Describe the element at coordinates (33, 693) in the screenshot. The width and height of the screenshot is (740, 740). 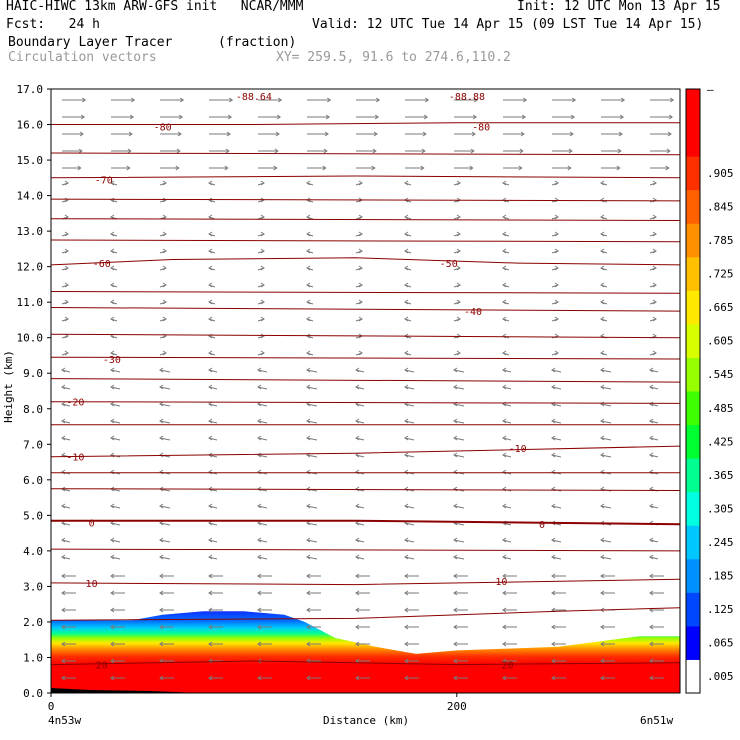
I see `y-tick-label: 0.0` at that location.